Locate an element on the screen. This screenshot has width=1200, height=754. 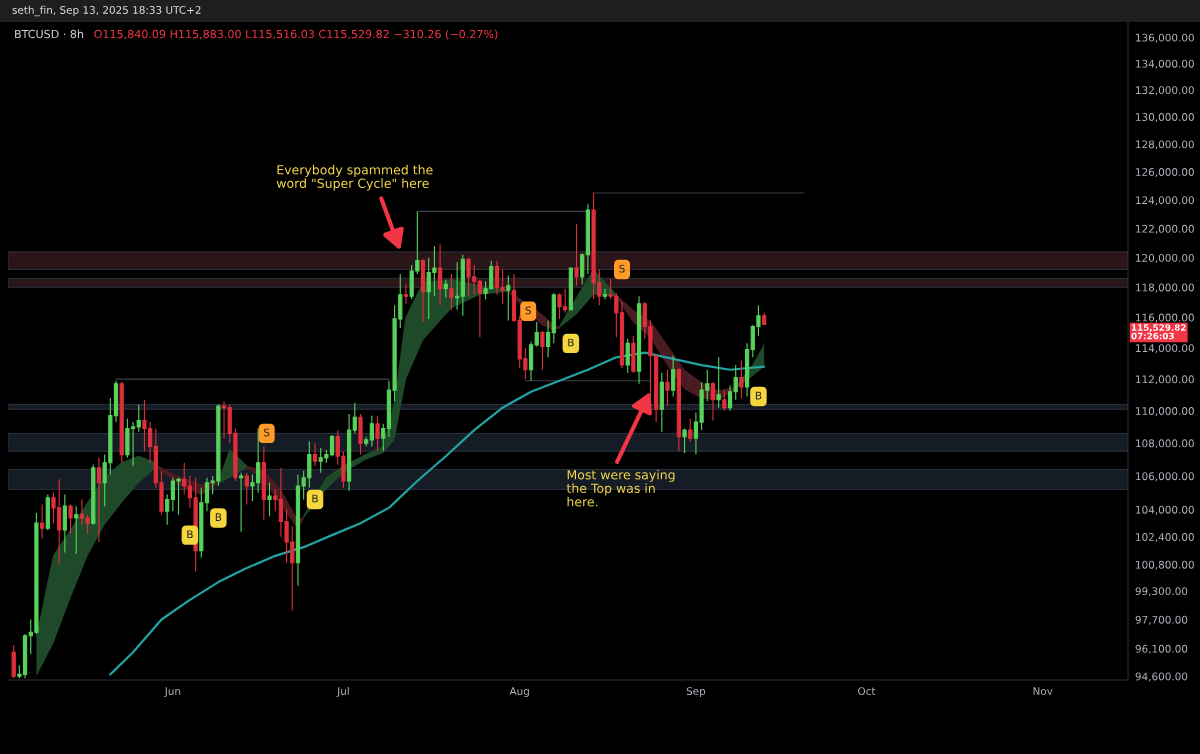
x-tick-label: Jul is located at coordinates (342, 691).